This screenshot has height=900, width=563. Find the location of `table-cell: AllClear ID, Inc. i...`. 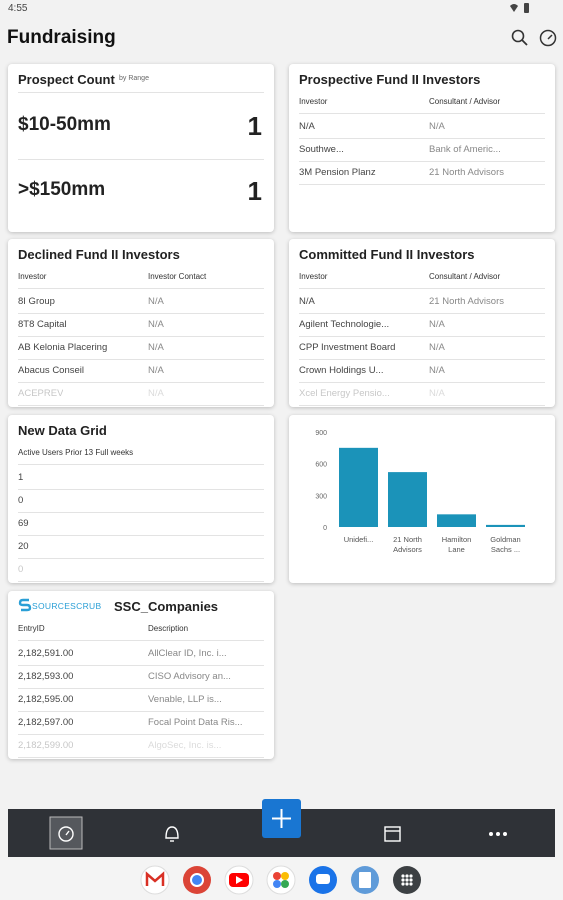

table-cell: AllClear ID, Inc. i... is located at coordinates (187, 653).